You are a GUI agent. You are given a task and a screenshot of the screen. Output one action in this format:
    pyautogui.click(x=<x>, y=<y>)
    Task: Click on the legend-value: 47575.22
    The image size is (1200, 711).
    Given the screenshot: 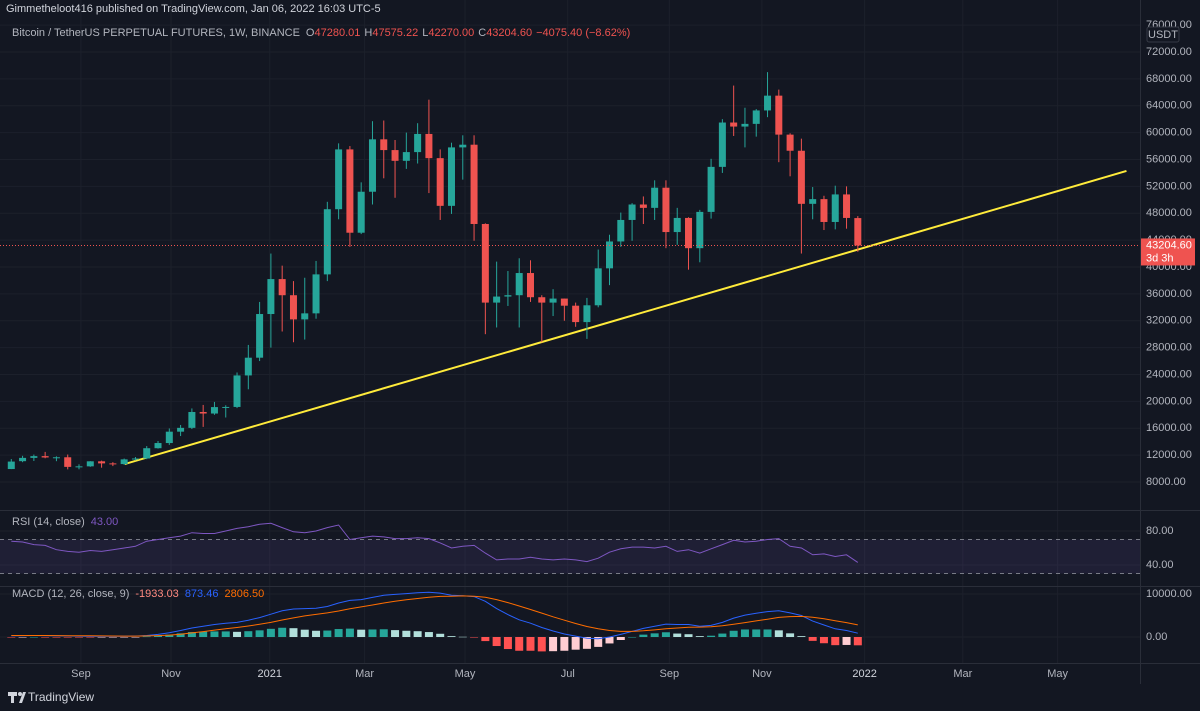 What is the action you would take?
    pyautogui.click(x=395, y=33)
    